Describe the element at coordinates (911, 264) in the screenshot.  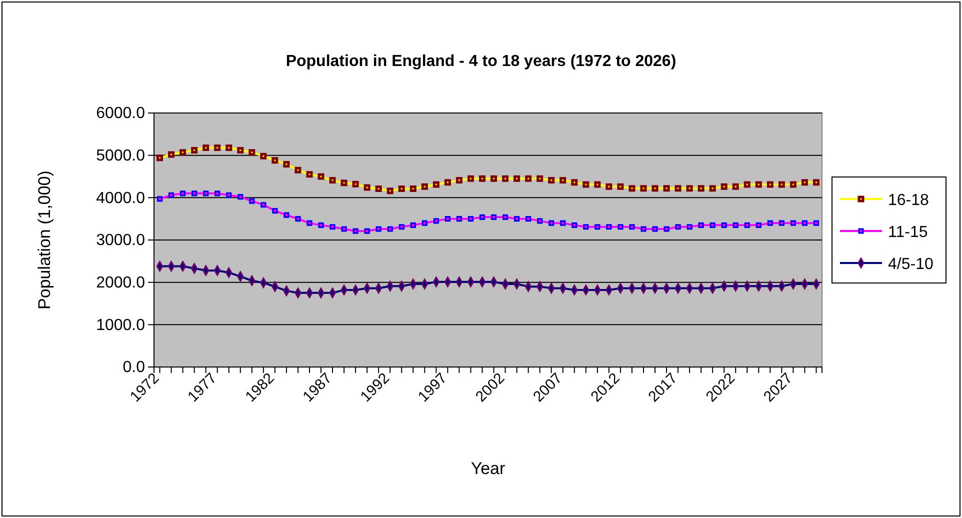
I see `legend-label: 4/5-10` at that location.